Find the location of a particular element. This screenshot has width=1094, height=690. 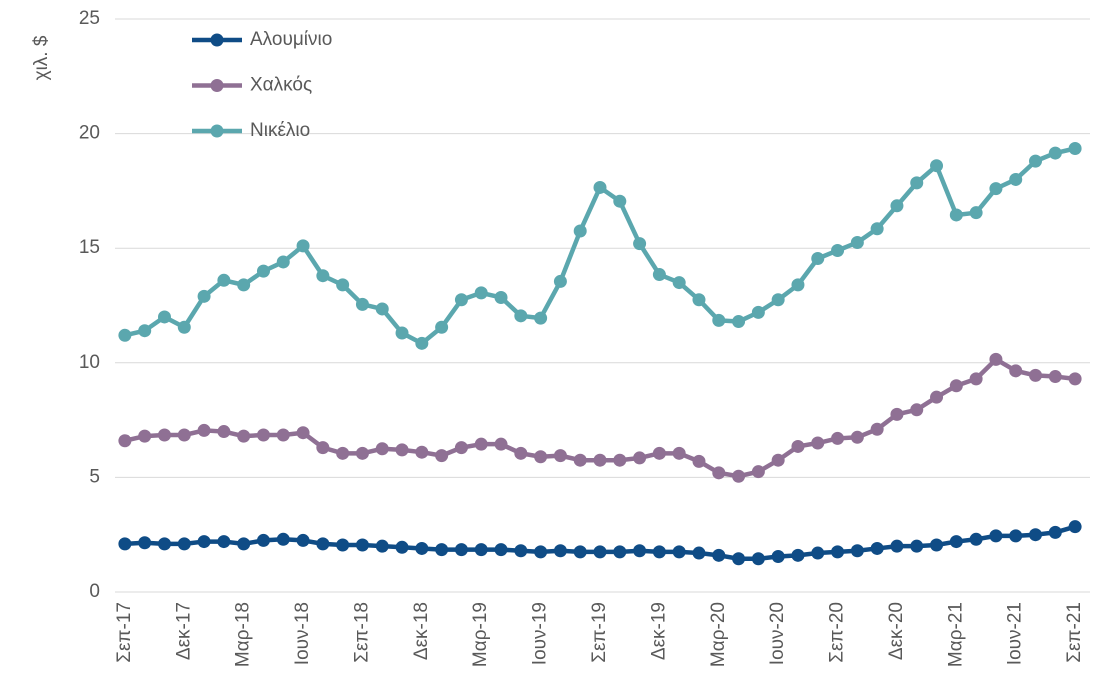

x-tick-label: Μαρ-18 is located at coordinates (243, 634).